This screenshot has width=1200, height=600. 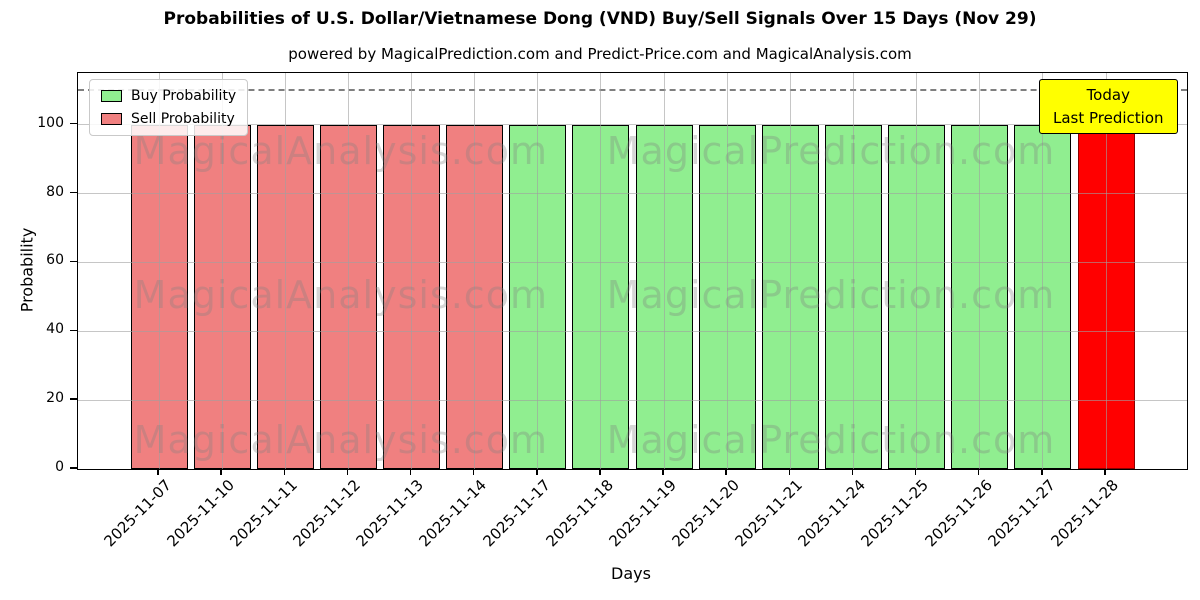 I want to click on y-tick-label: 100, so click(x=50, y=122).